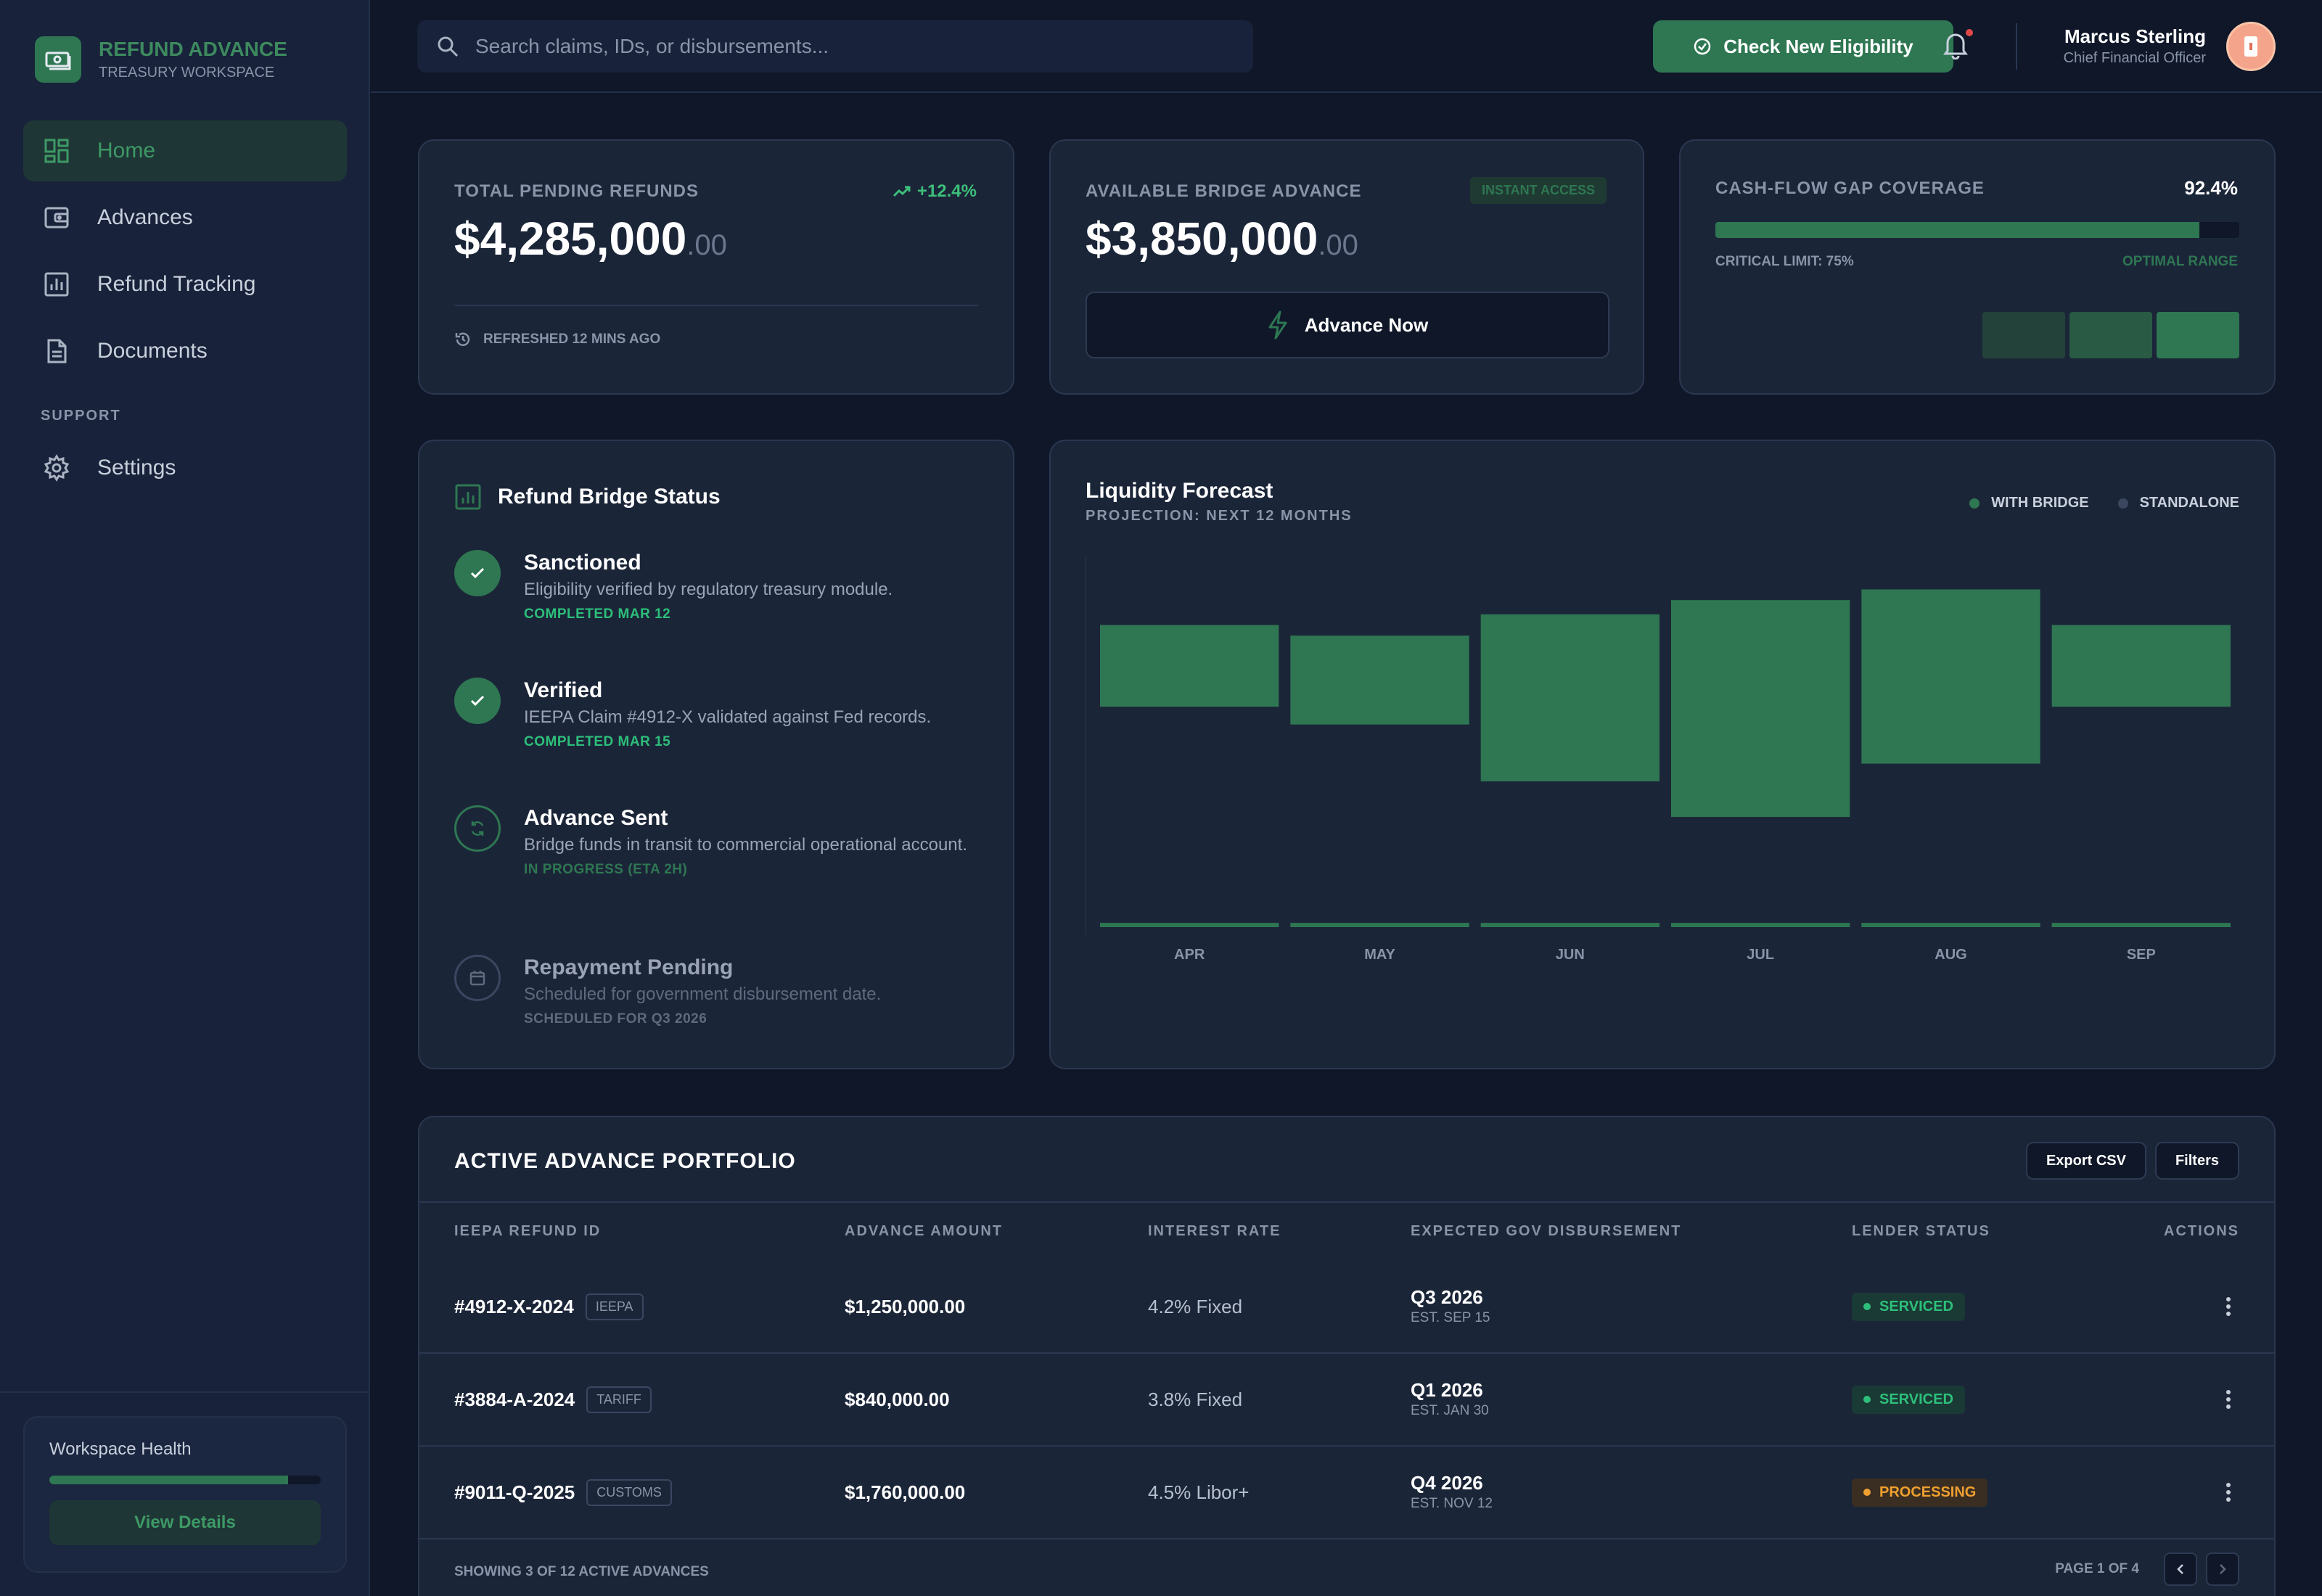  Describe the element at coordinates (906, 1492) in the screenshot. I see `advance-amount: $1,760,000.00` at that location.